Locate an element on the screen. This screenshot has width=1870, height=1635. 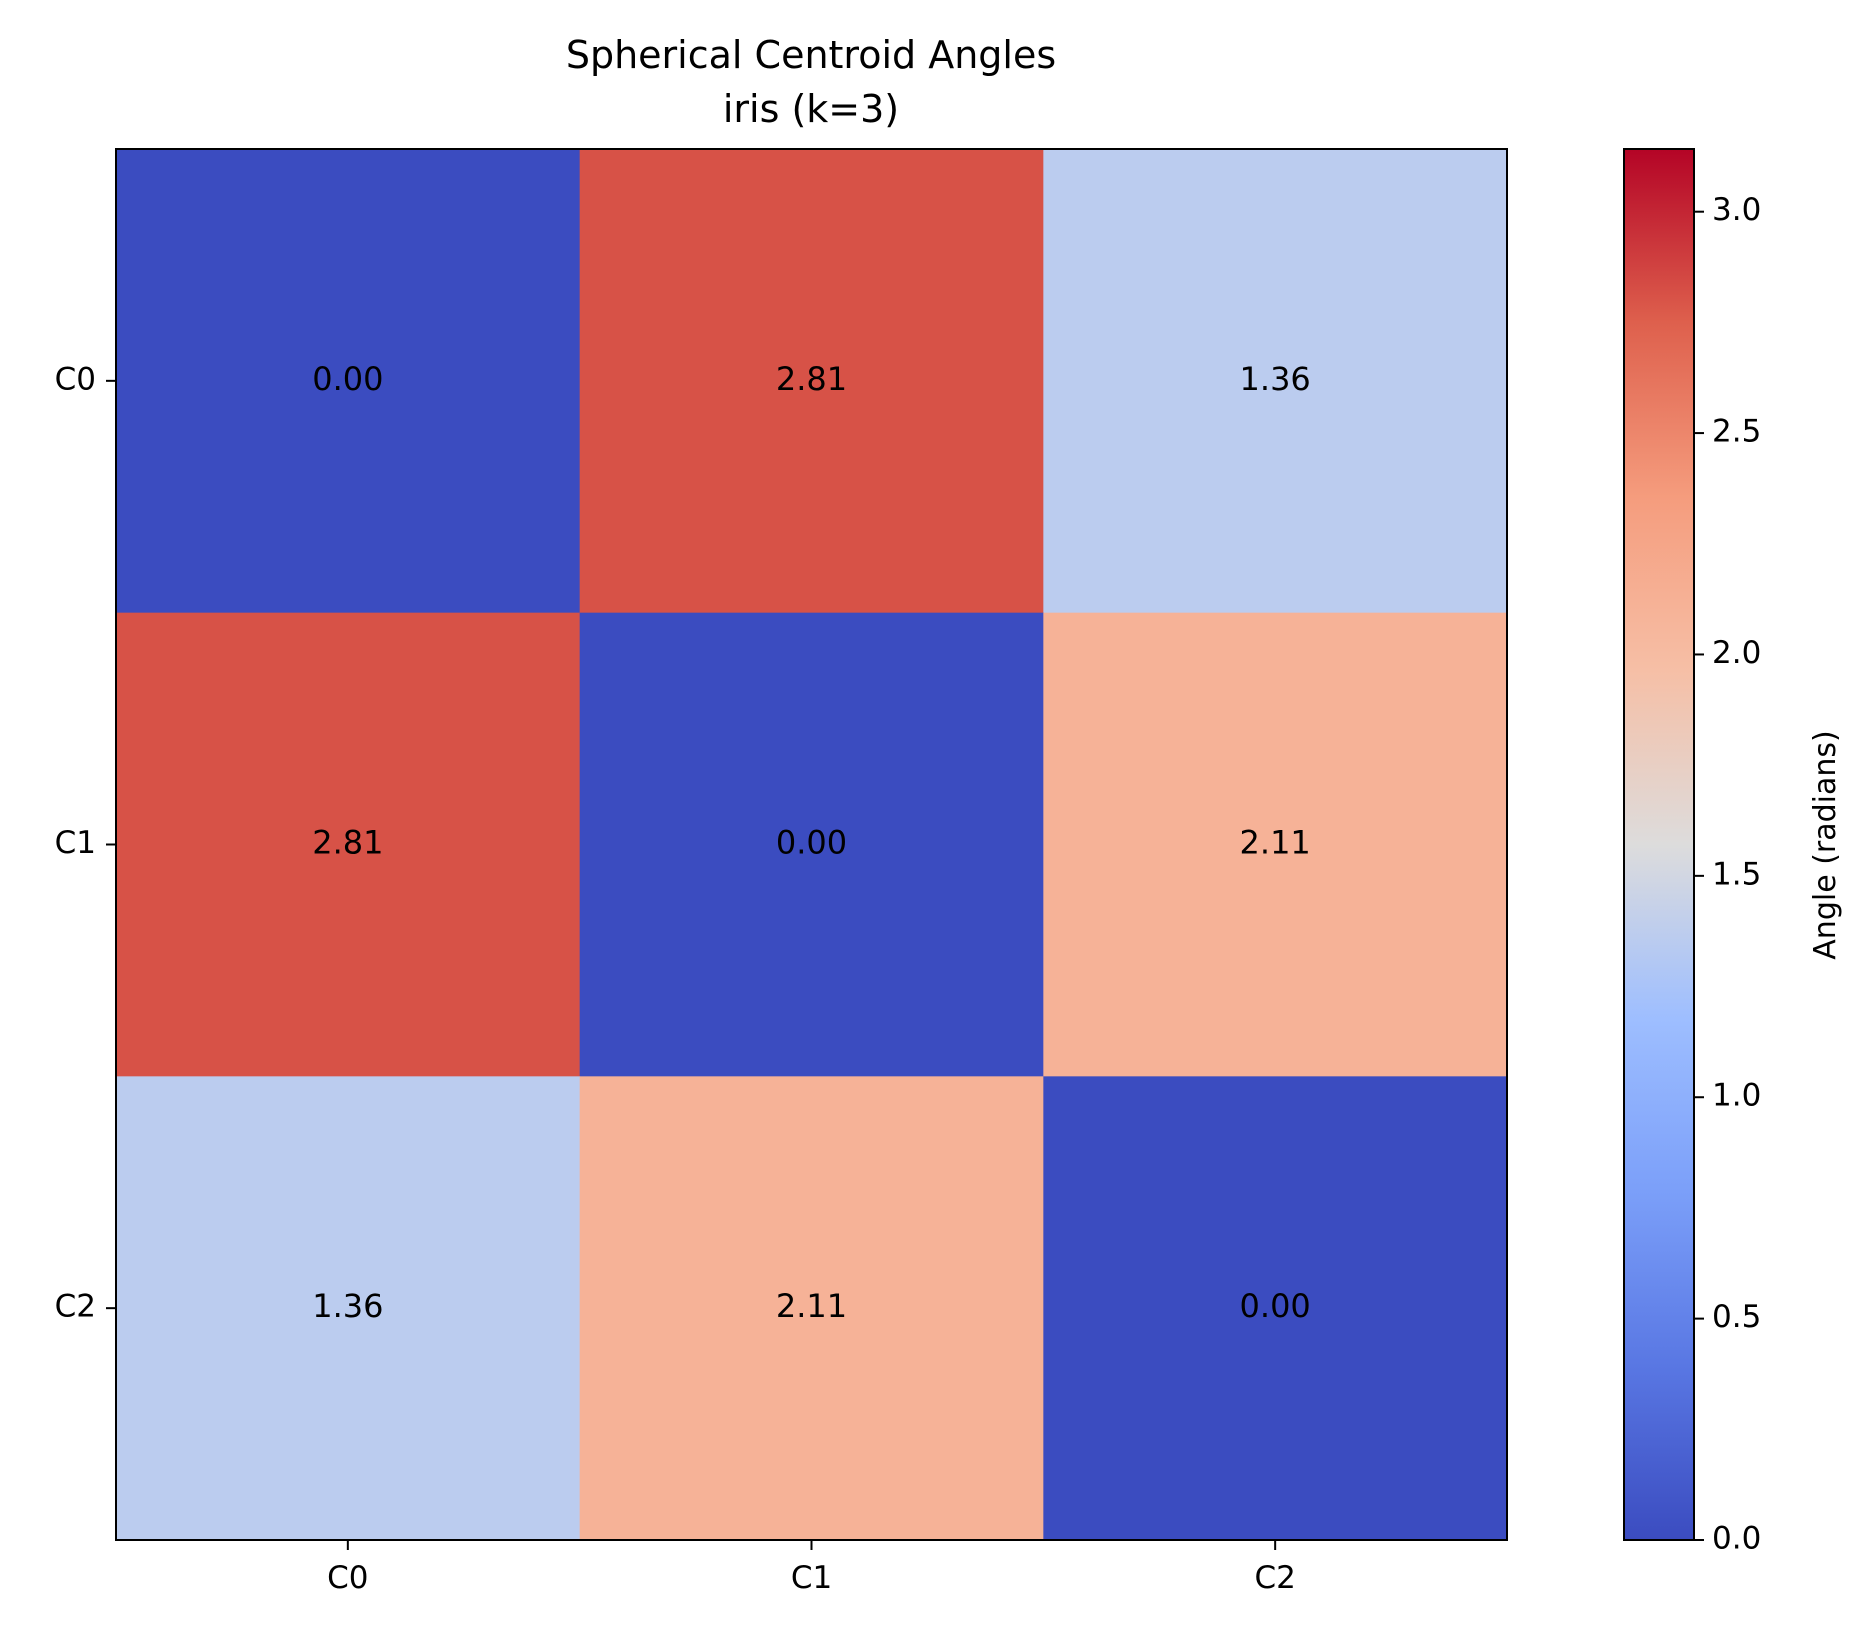
y-tick-label: C2 is located at coordinates (75, 1307).